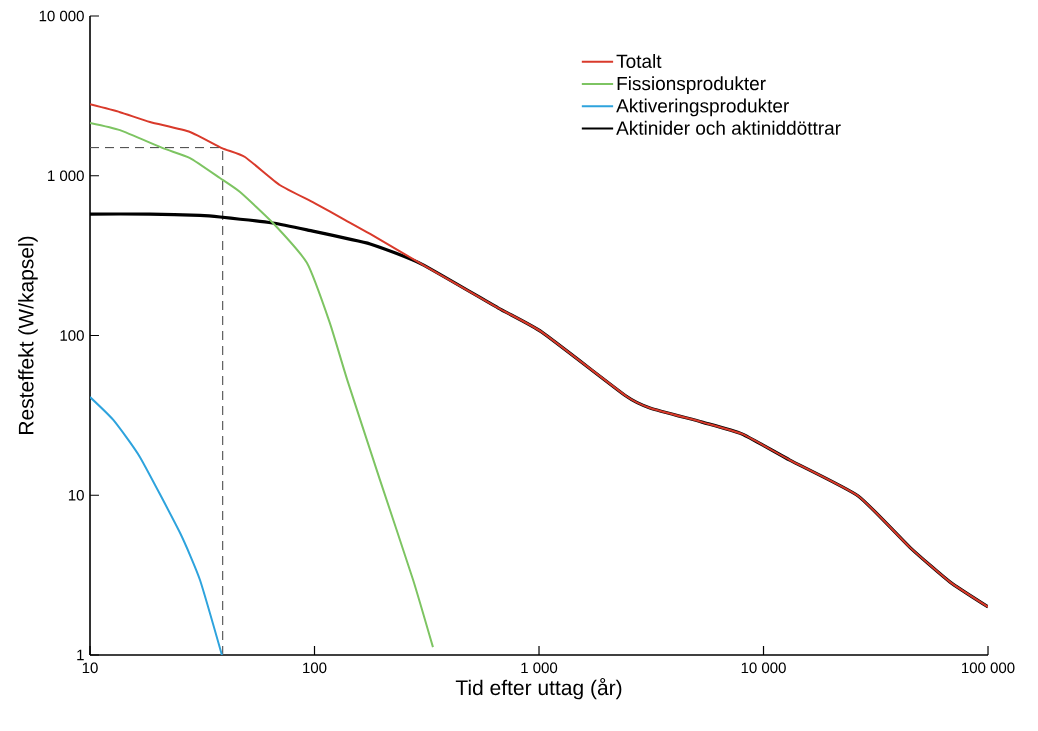 Image resolution: width=1038 pixels, height=731 pixels. I want to click on x-tick-label: 100 000, so click(988, 668).